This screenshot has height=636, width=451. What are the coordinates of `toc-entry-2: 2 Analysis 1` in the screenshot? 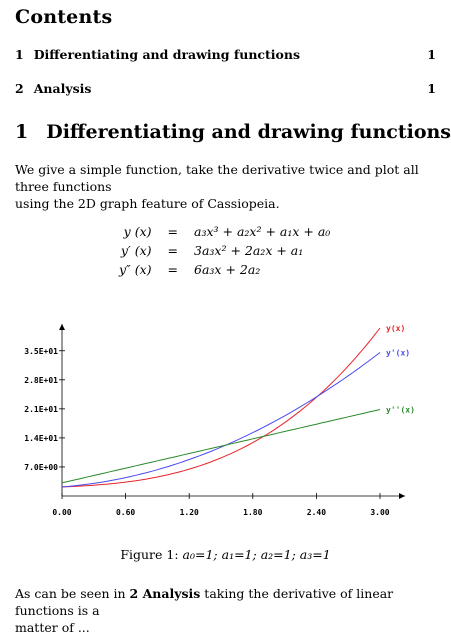 It's located at (225, 88).